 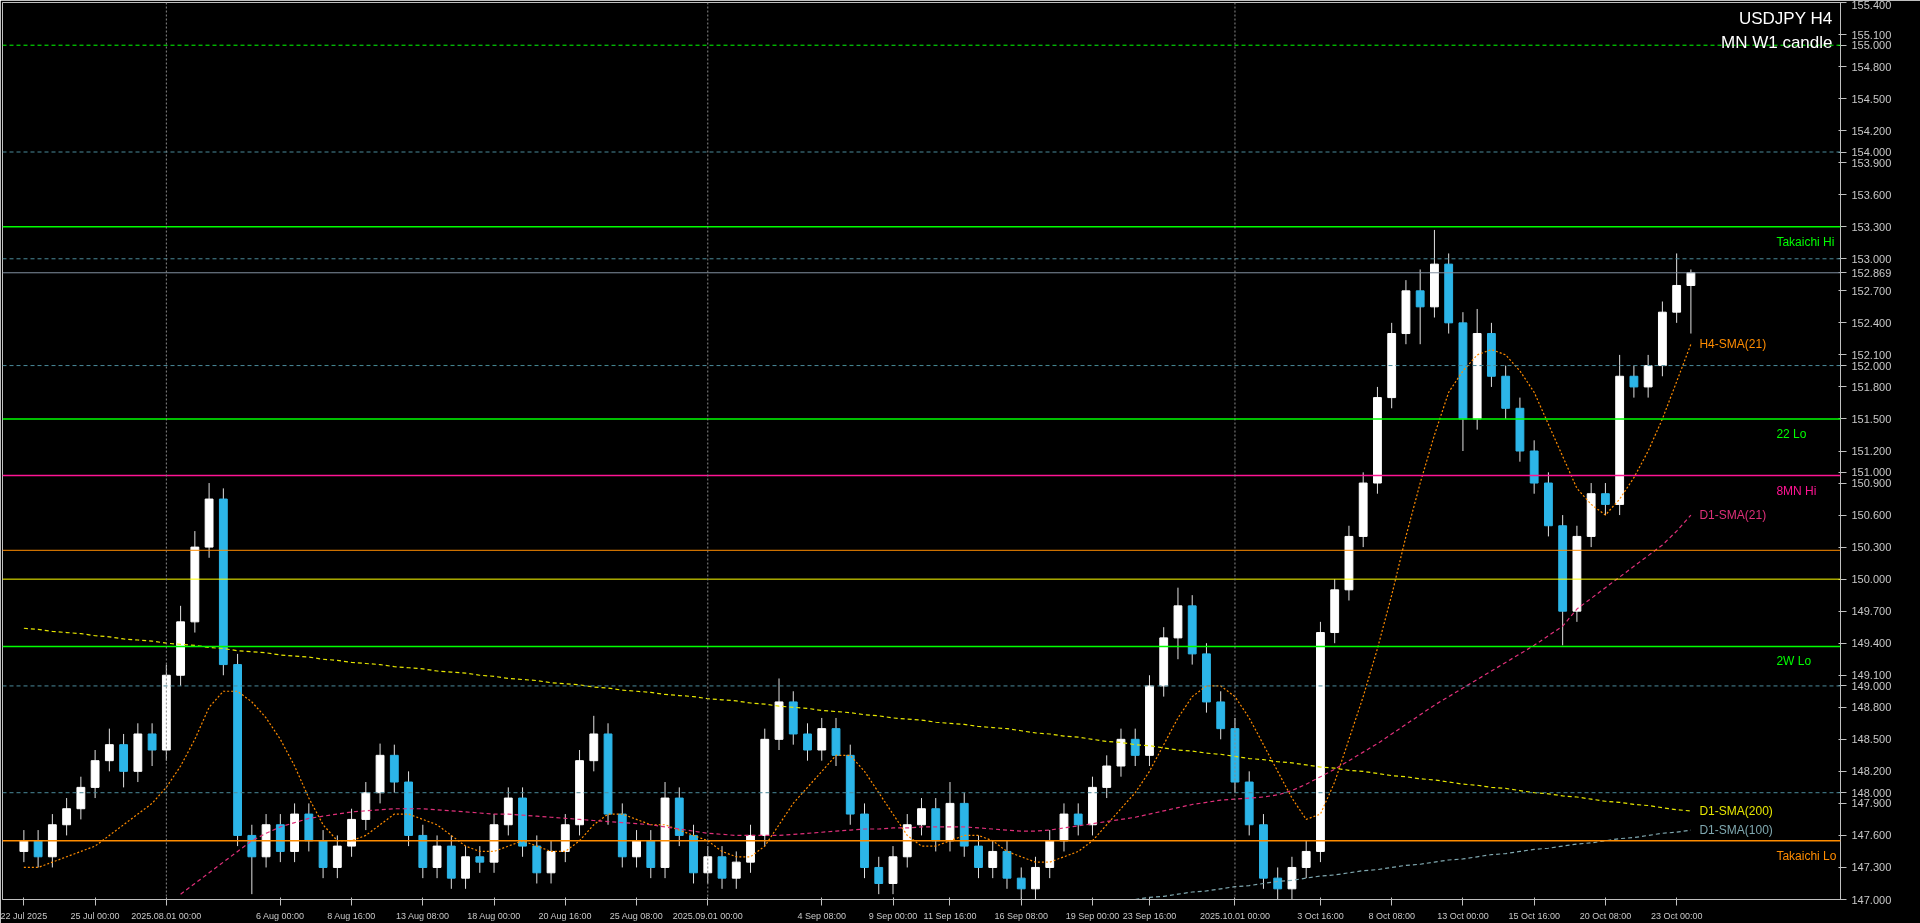 What do you see at coordinates (1796, 490) in the screenshot?
I see `ref-line-label: 8MN Hi` at bounding box center [1796, 490].